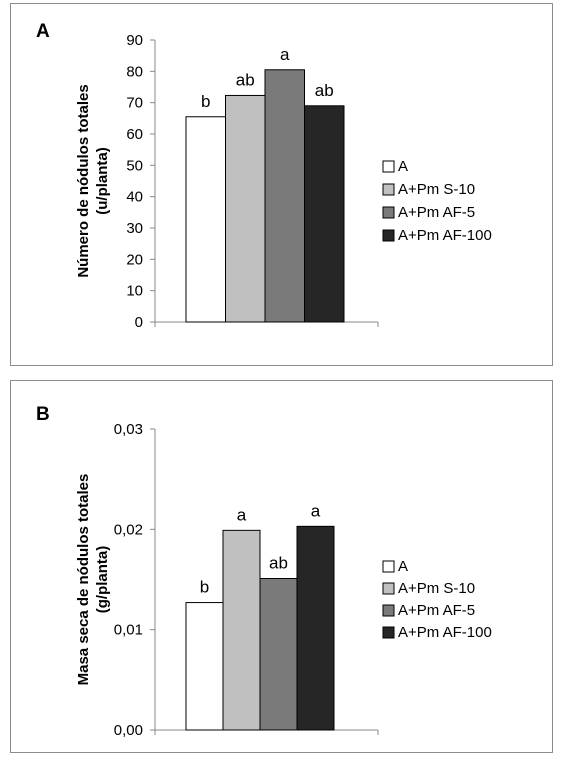 Image resolution: width=566 pixels, height=764 pixels. I want to click on panel-letter: A, so click(43, 31).